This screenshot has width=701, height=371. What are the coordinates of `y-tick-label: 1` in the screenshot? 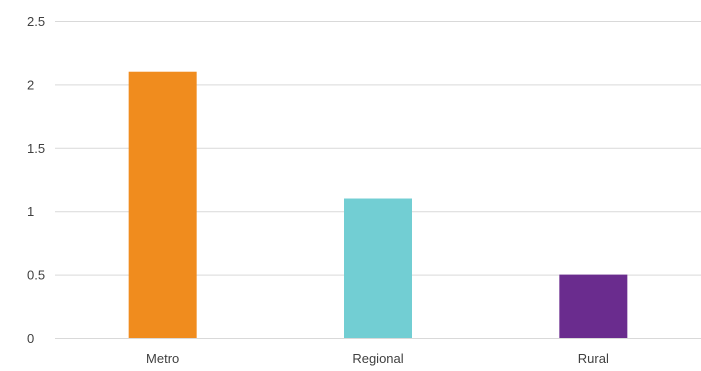 It's located at (30, 211).